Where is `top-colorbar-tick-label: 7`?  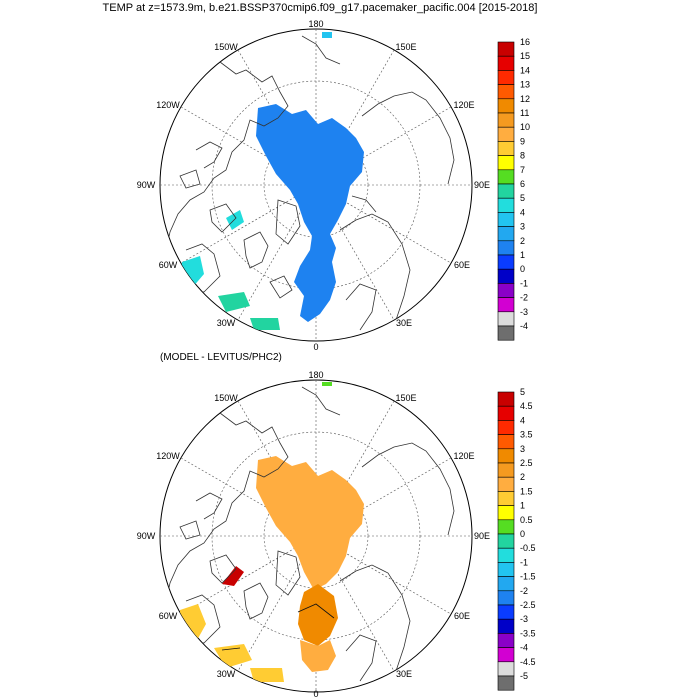
top-colorbar-tick-label: 7 is located at coordinates (522, 170).